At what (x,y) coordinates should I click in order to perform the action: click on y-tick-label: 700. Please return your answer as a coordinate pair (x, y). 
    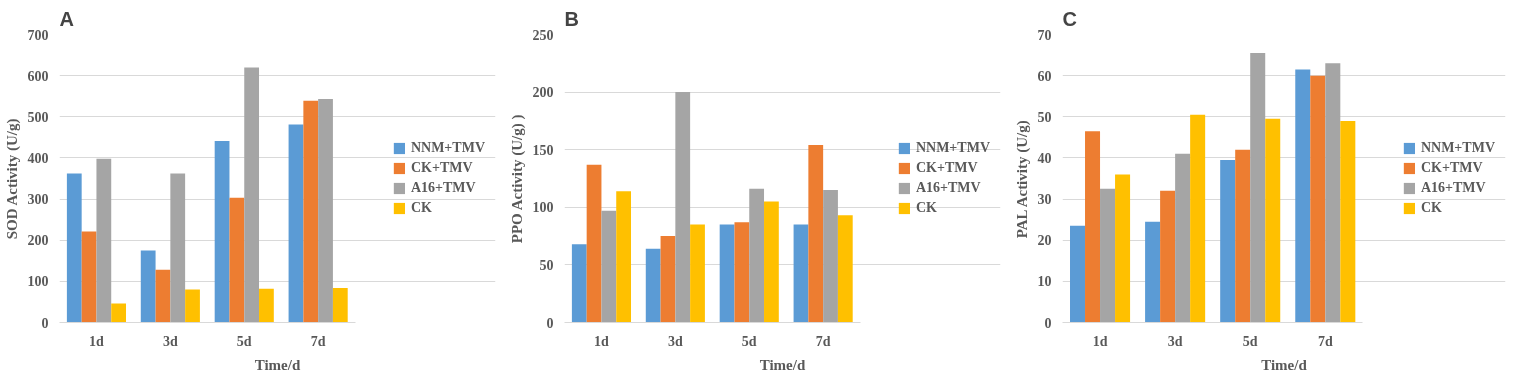
    Looking at the image, I should click on (38, 35).